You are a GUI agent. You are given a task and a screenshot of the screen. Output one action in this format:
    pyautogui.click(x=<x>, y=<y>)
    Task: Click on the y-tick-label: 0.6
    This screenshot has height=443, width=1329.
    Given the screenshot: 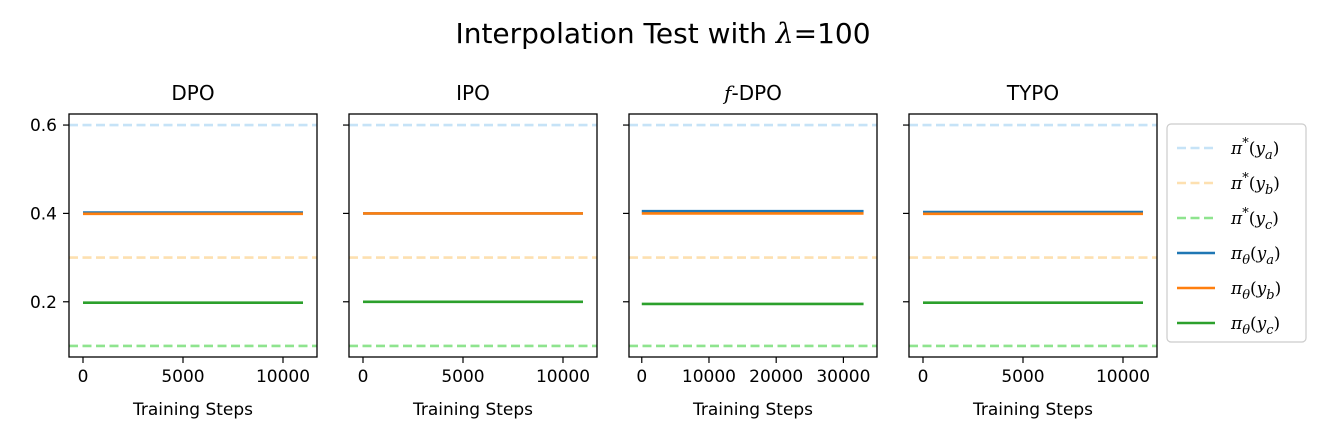 What is the action you would take?
    pyautogui.click(x=43, y=126)
    